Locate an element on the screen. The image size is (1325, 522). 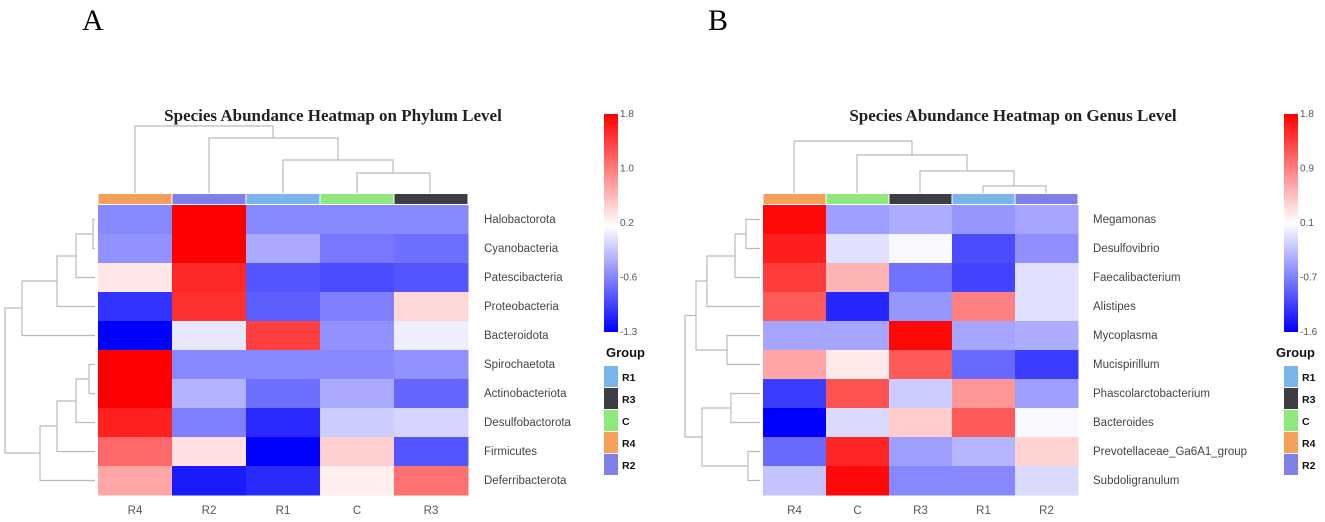
row-label: Faecalibacterium is located at coordinates (1137, 278).